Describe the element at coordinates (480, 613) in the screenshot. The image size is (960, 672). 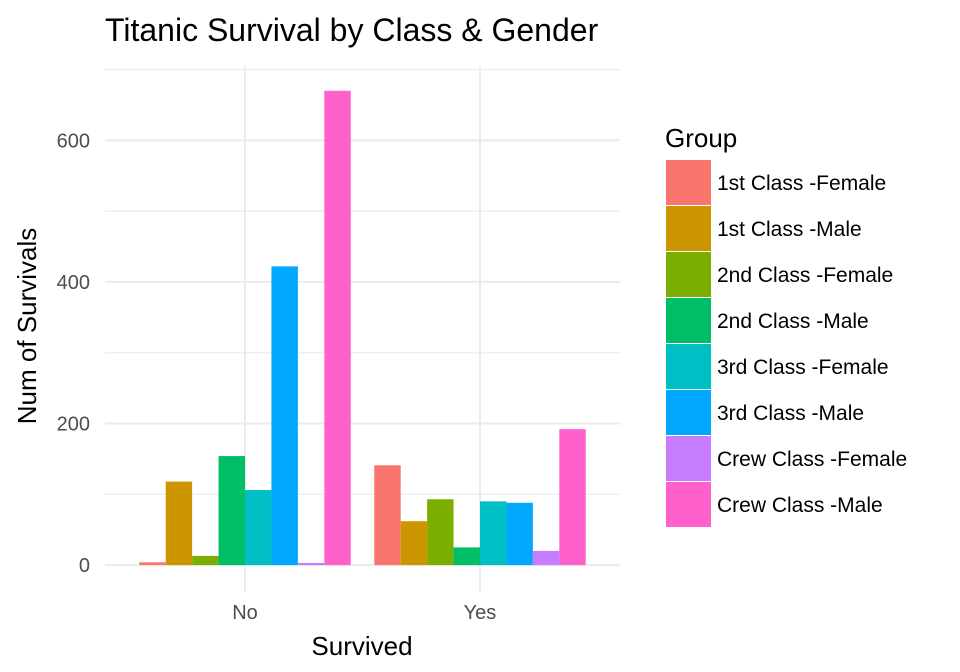
I see `x-tick-label: Yes` at that location.